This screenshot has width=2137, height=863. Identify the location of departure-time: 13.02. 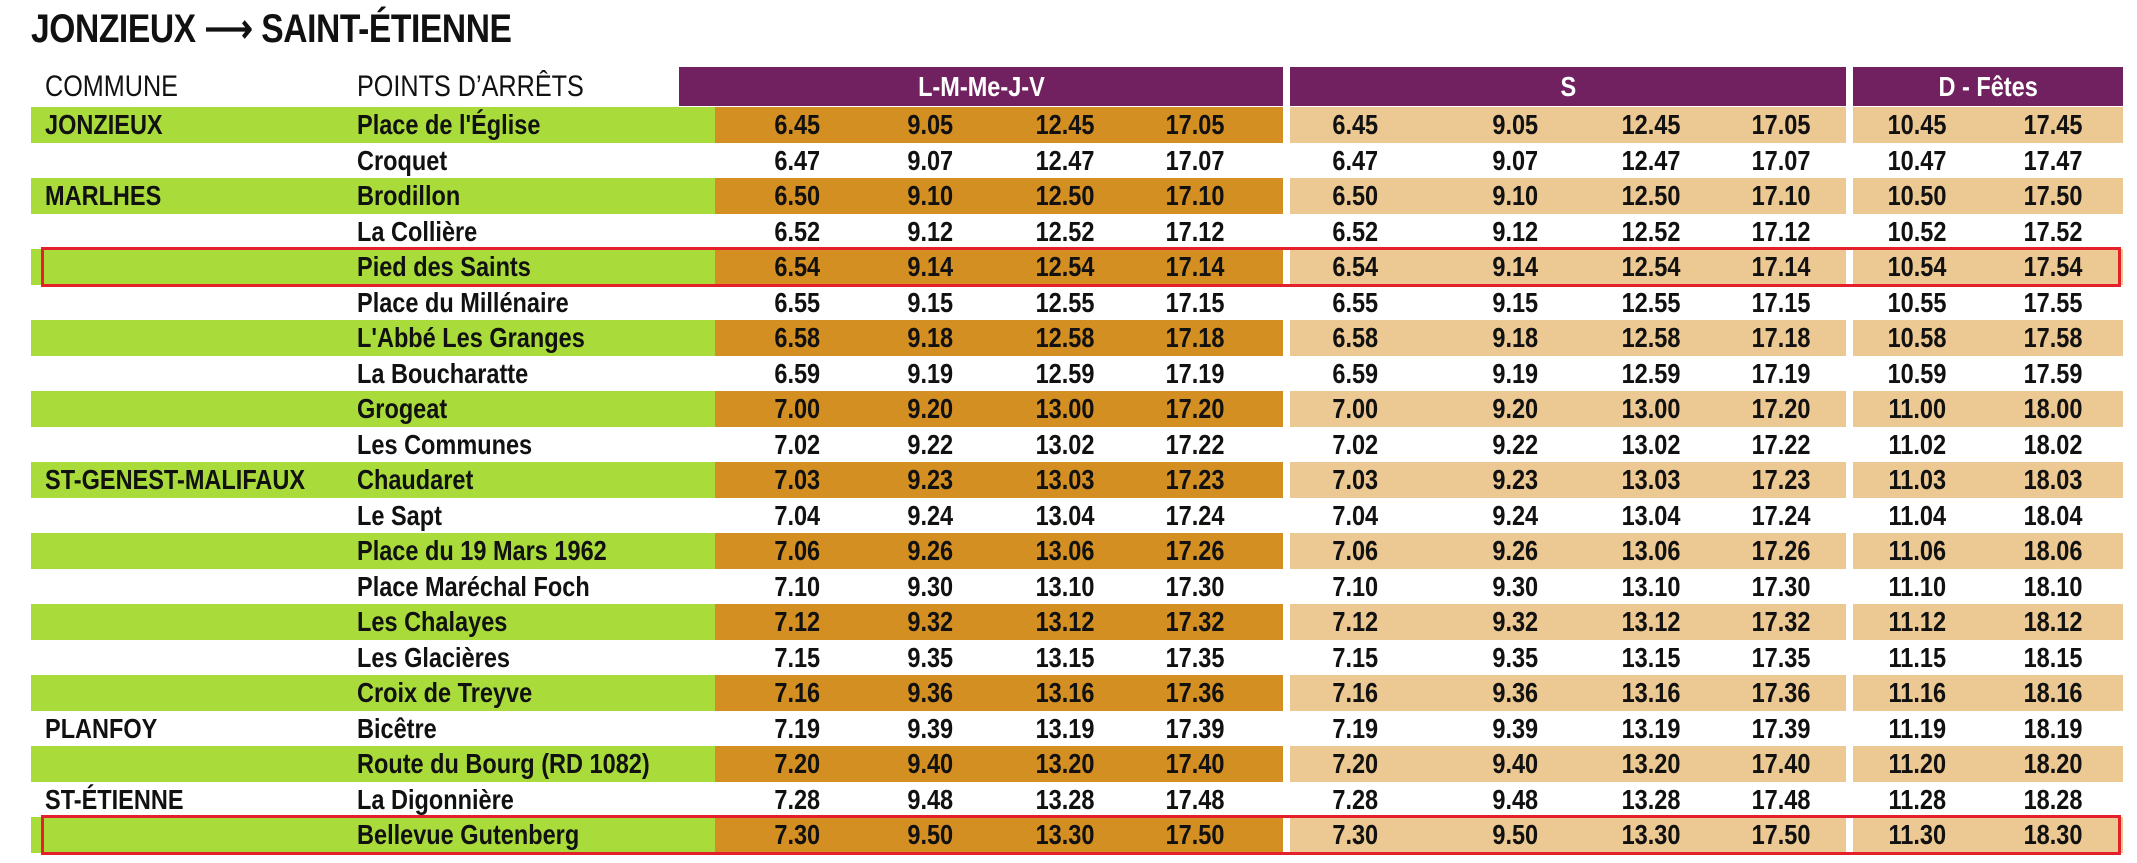
(1651, 445).